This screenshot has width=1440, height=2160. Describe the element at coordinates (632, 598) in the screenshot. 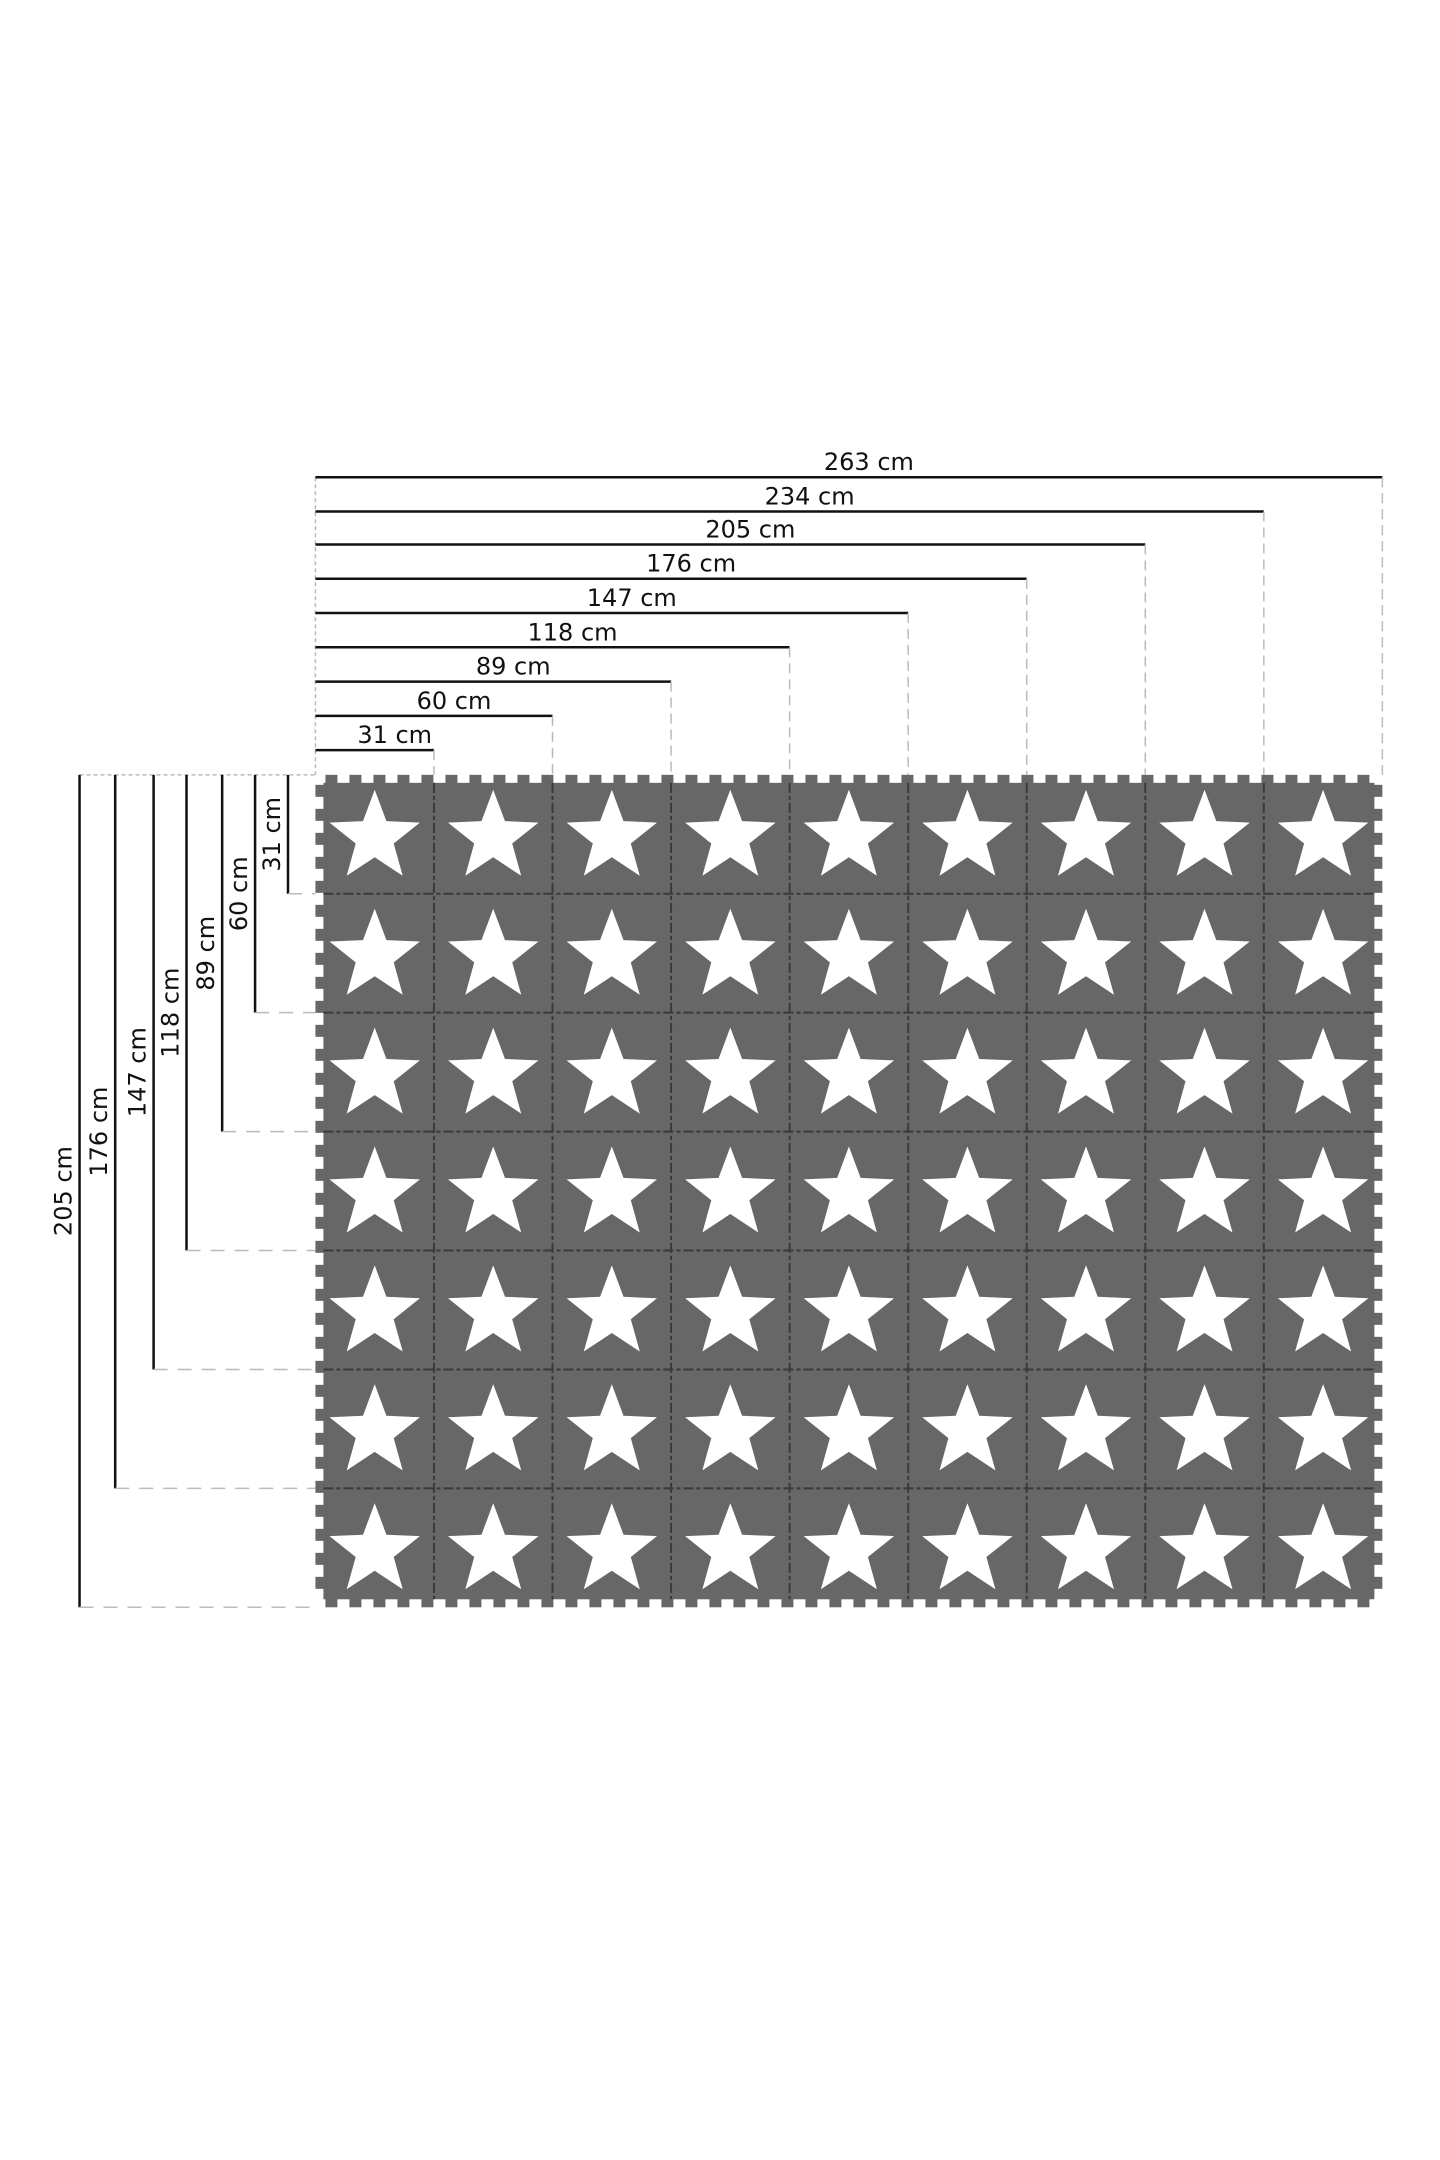

I see `width-label: 147 cm` at that location.